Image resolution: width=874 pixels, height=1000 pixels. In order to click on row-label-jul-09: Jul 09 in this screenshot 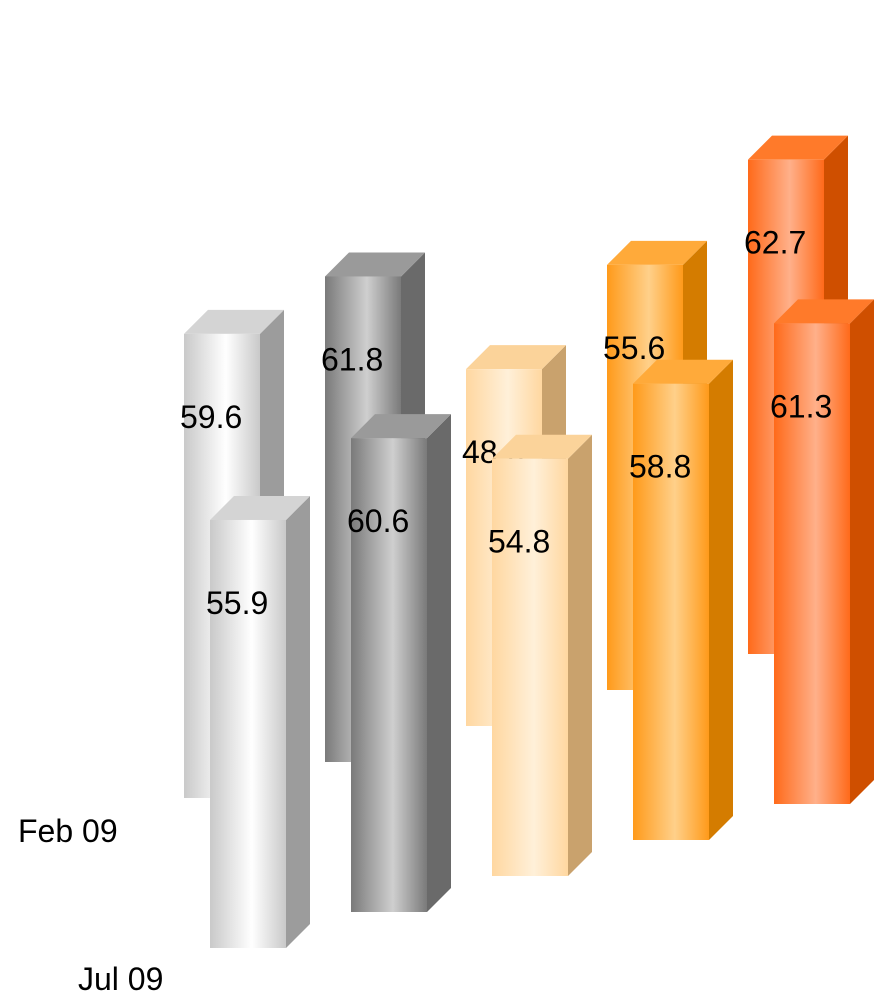, I will do `click(120, 979)`.